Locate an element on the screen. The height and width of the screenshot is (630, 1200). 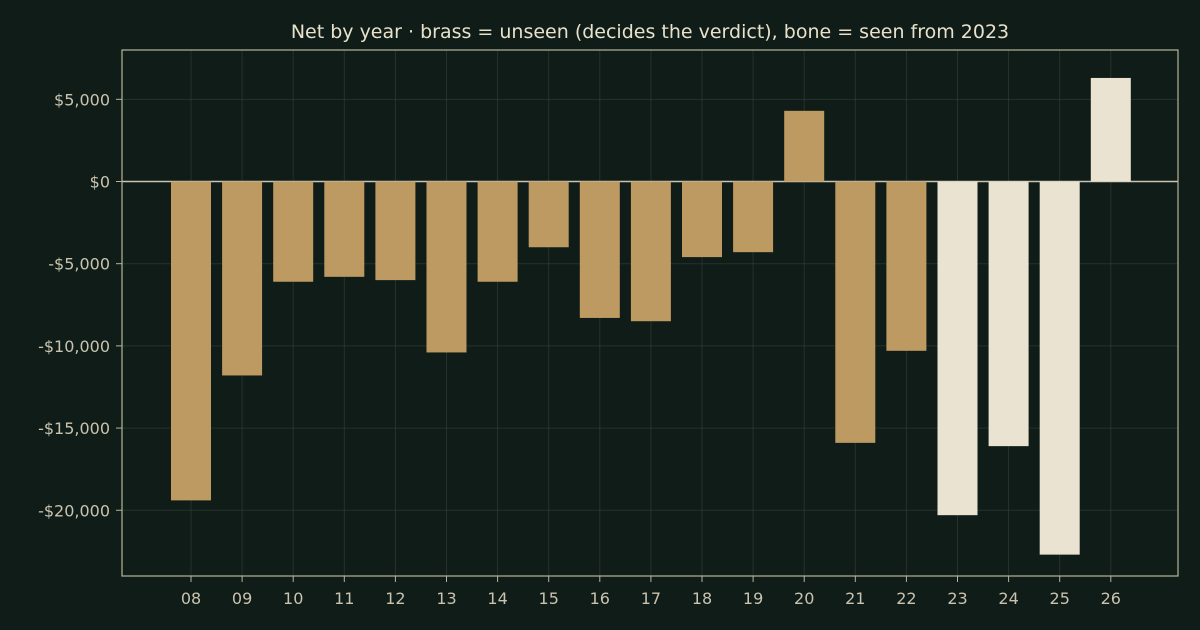
x-tick-label: 20 is located at coordinates (804, 598).